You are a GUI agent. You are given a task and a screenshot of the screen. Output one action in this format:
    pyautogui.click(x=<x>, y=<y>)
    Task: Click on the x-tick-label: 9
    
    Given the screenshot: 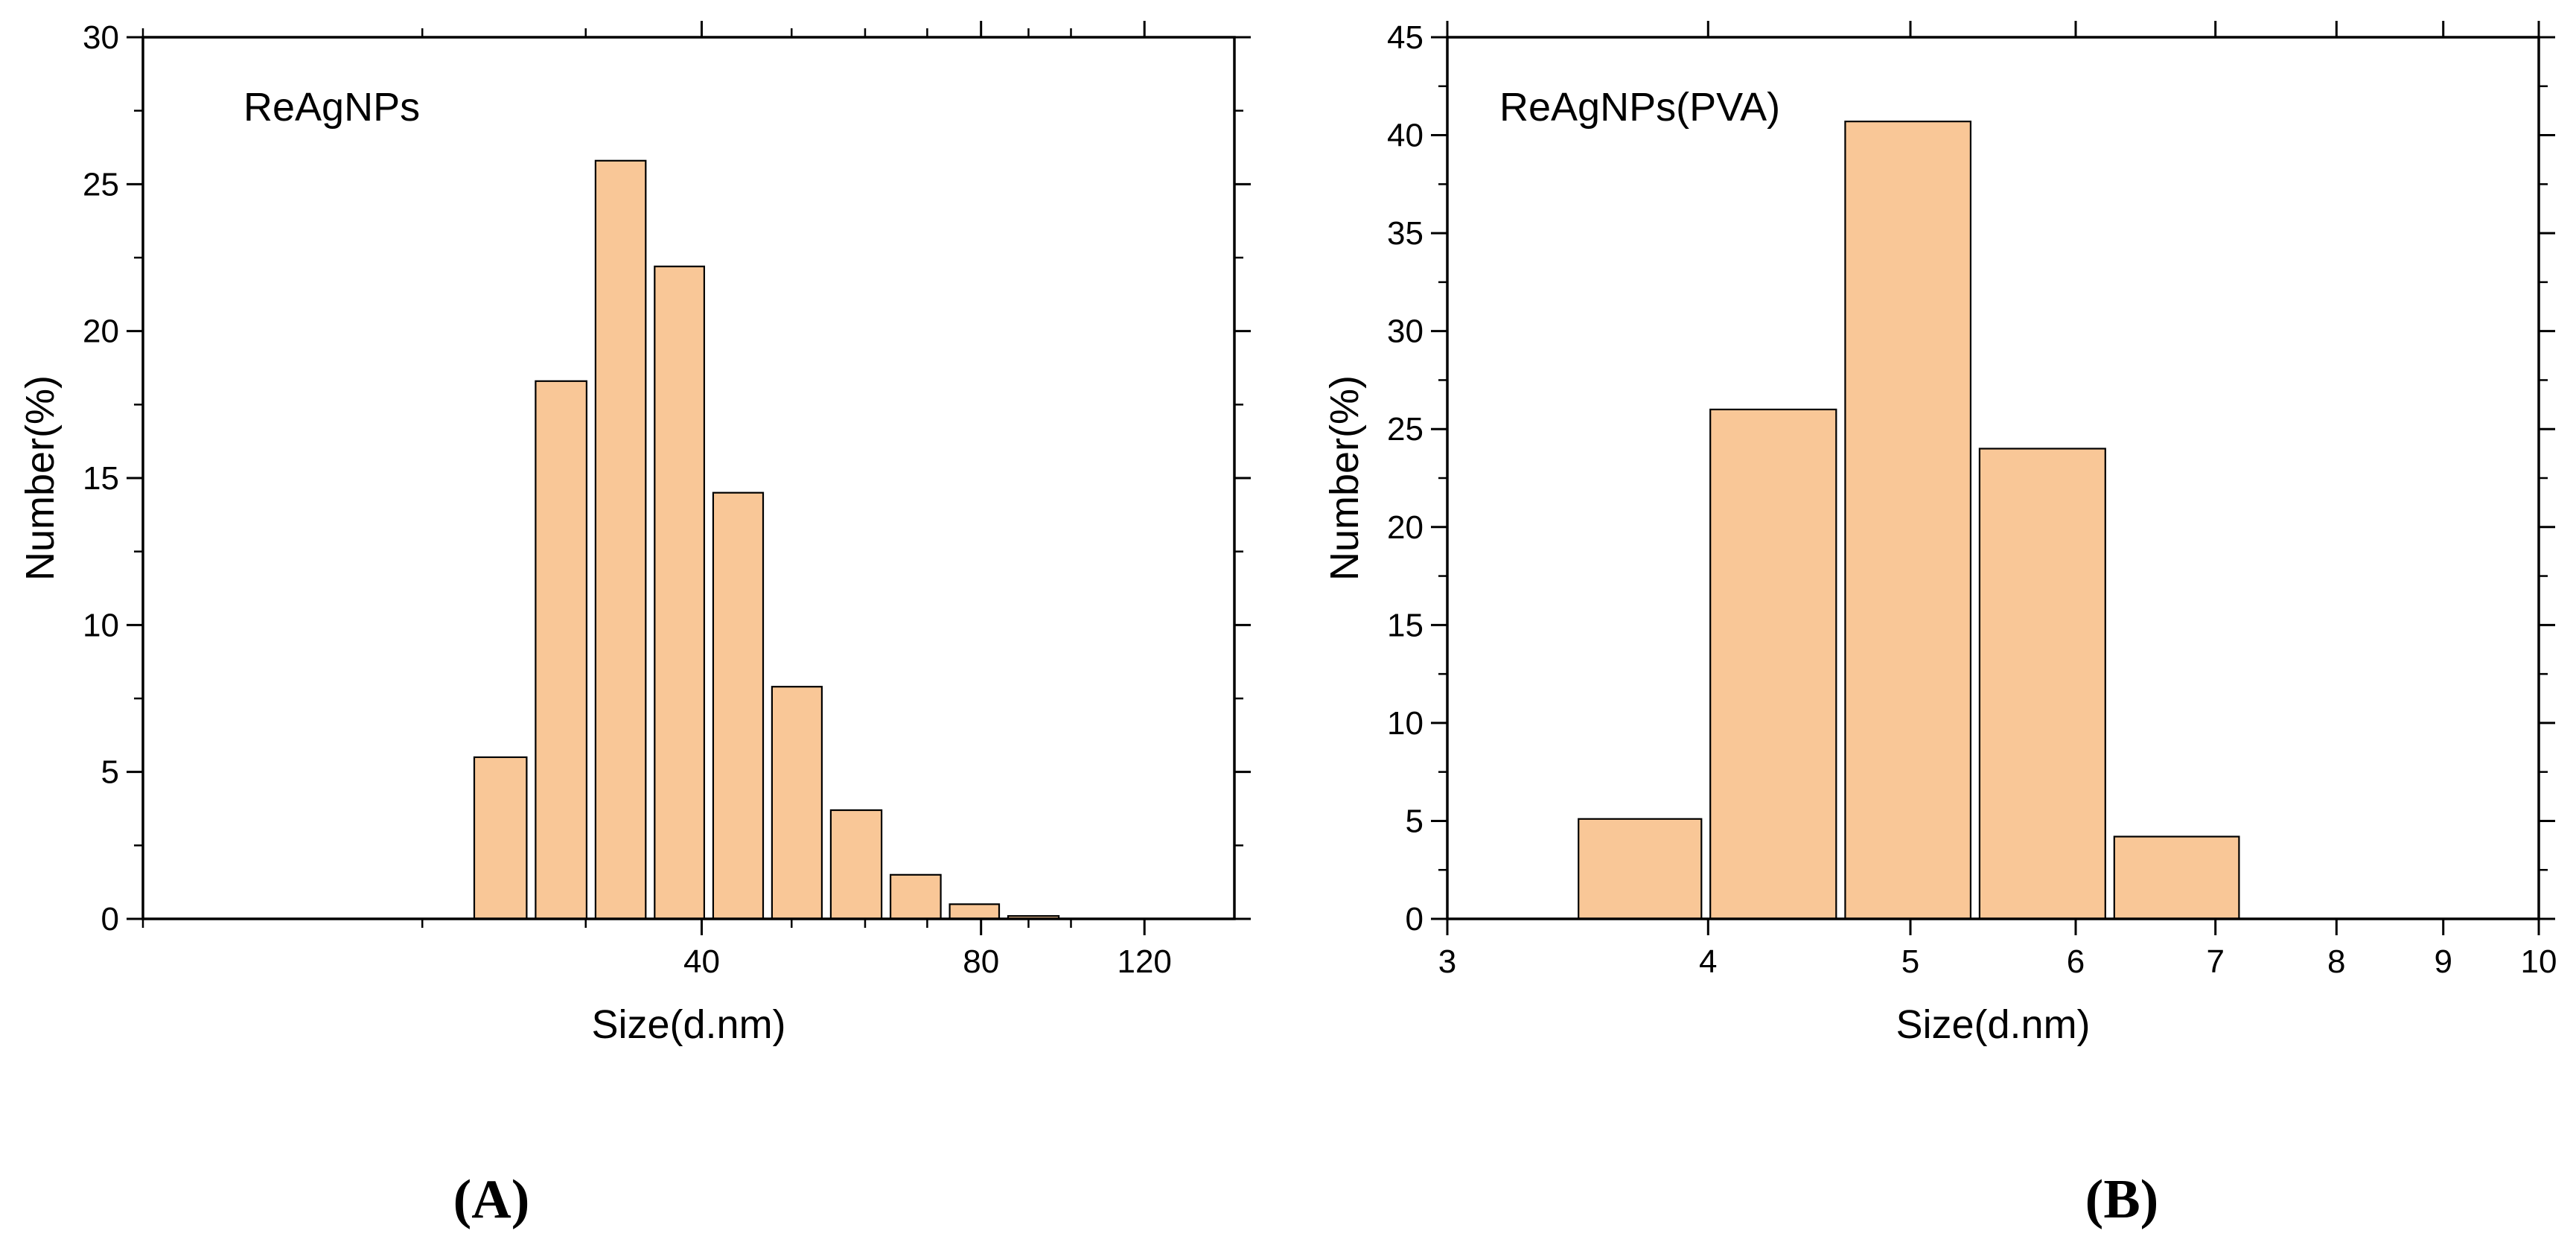 What is the action you would take?
    pyautogui.click(x=2443, y=961)
    